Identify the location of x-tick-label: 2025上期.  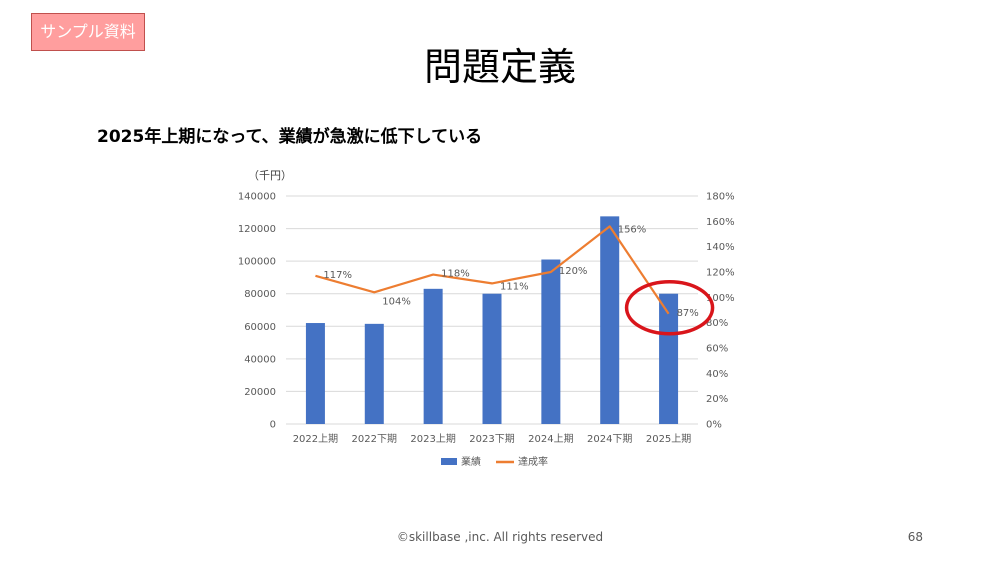
(668, 439).